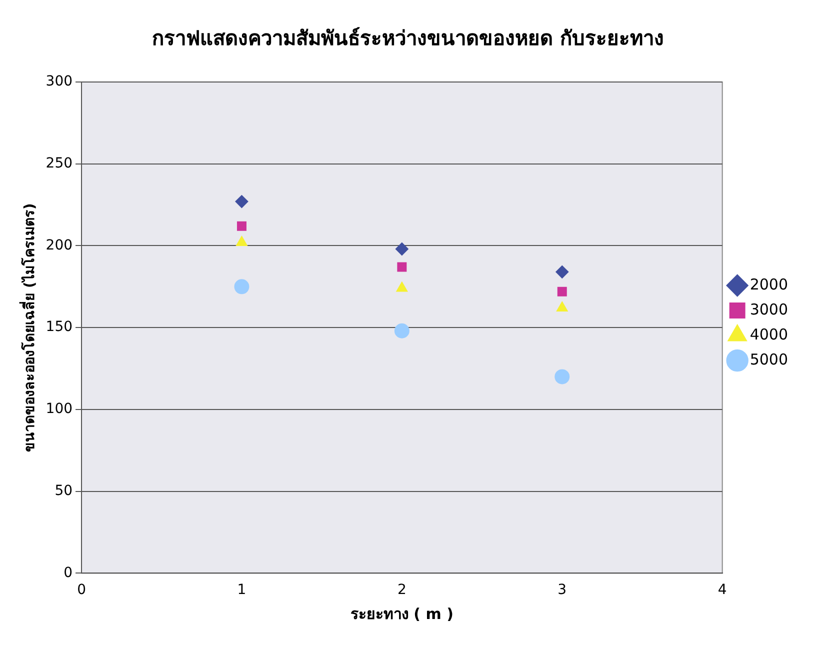 This screenshot has width=819, height=655. What do you see at coordinates (59, 82) in the screenshot?
I see `y-tick-label: 300` at bounding box center [59, 82].